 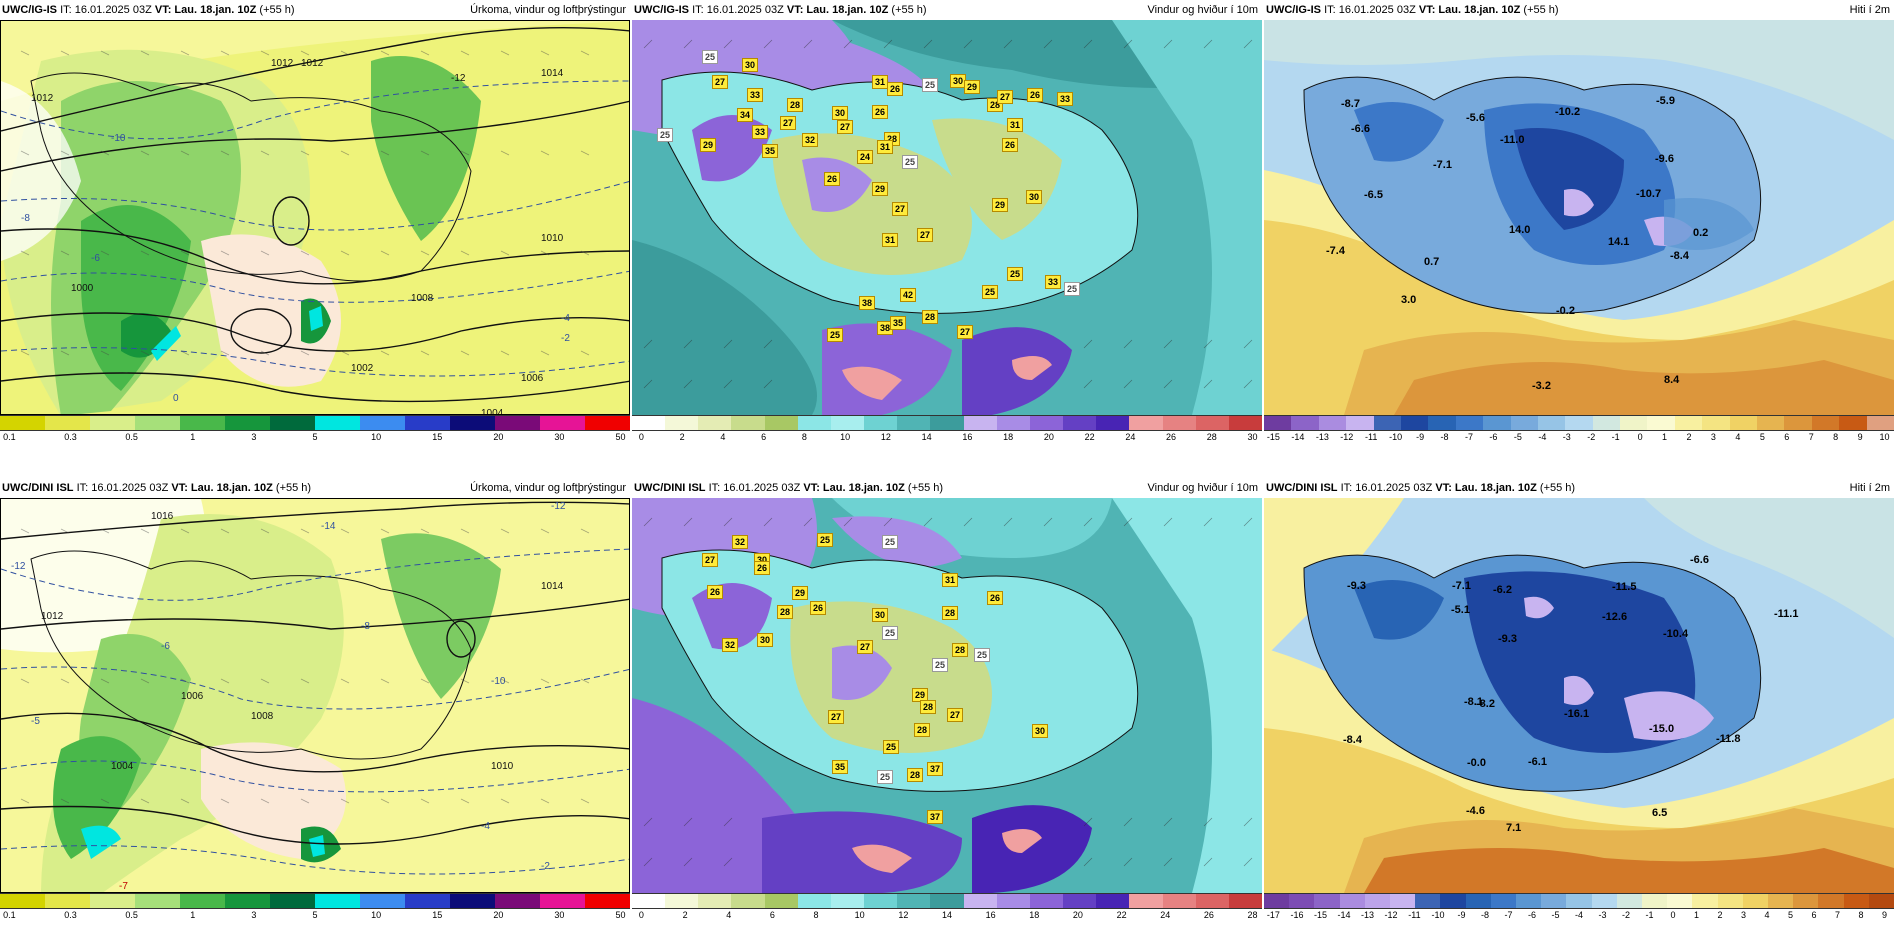 I want to click on svg-text: 1006, so click(x=532, y=378).